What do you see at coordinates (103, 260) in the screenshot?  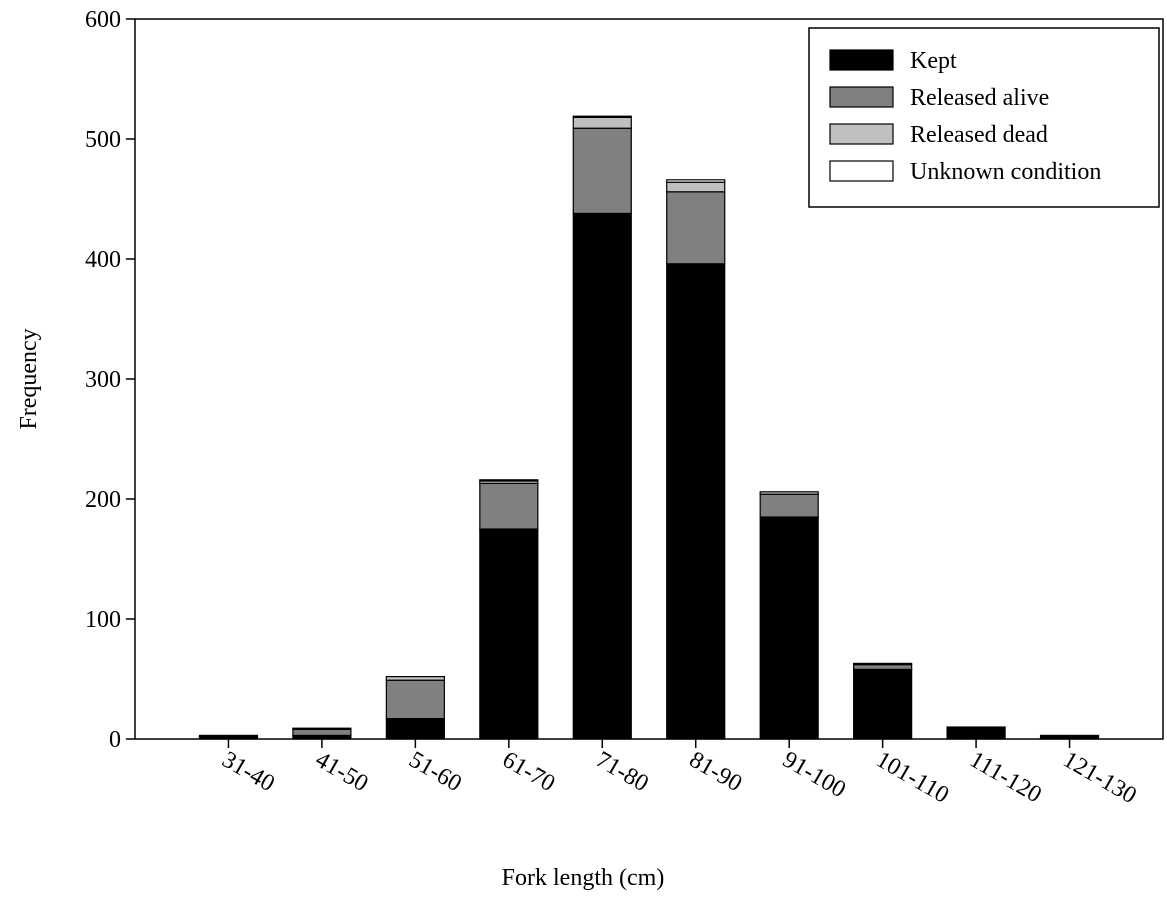 I see `y-tick-label: 400` at bounding box center [103, 260].